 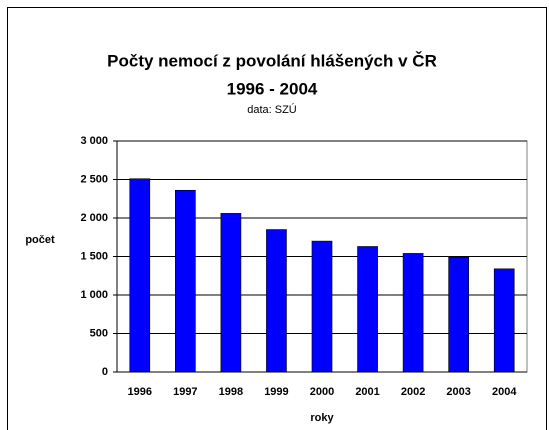 I want to click on x-tick-label: 2003, so click(x=458, y=392).